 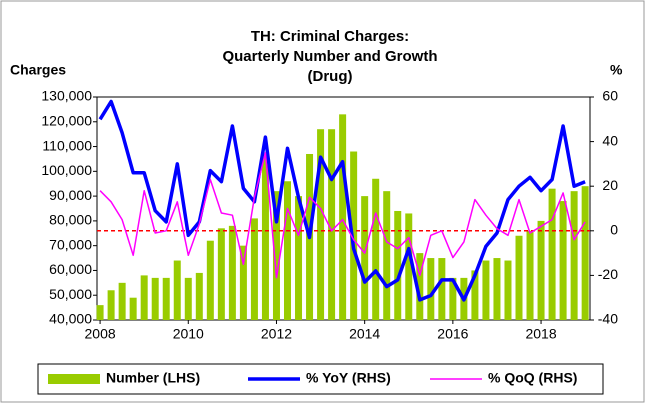 I want to click on x-tick-label: 2012, so click(x=276, y=334).